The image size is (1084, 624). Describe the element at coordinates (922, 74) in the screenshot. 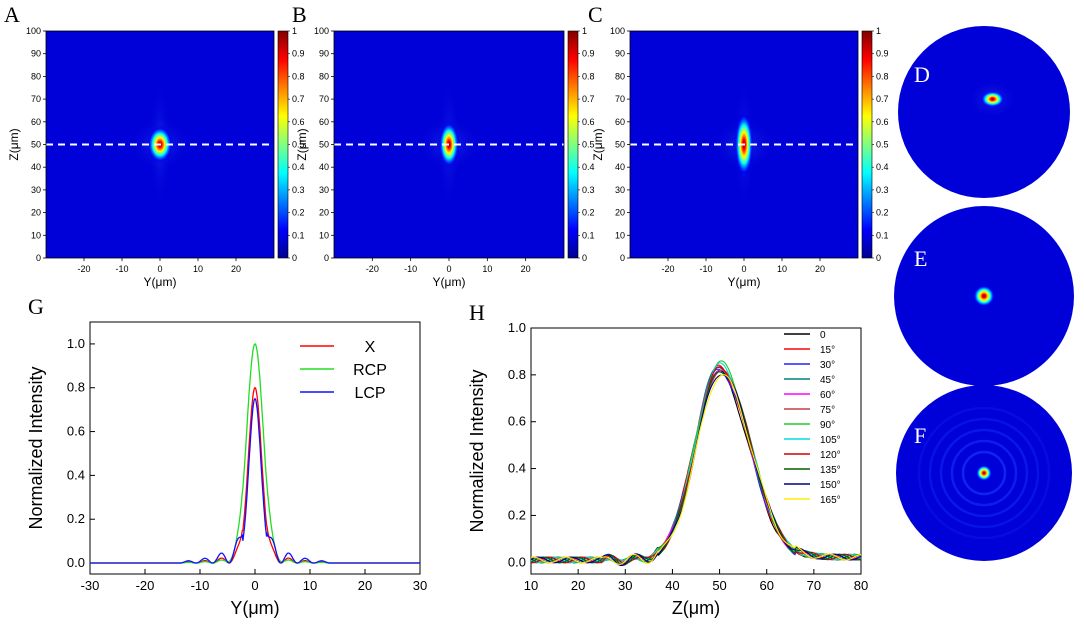

I see `panel-label: D` at that location.